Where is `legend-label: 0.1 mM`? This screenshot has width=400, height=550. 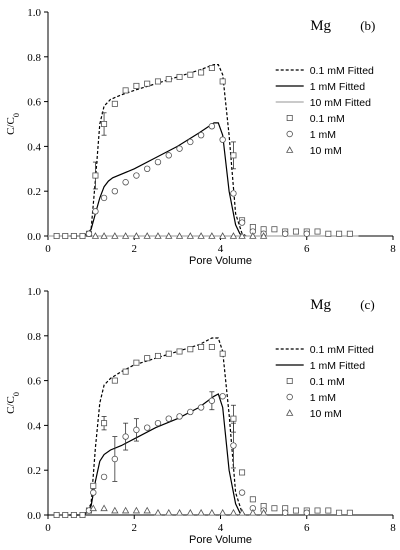
legend-label: 0.1 mM is located at coordinates (327, 119).